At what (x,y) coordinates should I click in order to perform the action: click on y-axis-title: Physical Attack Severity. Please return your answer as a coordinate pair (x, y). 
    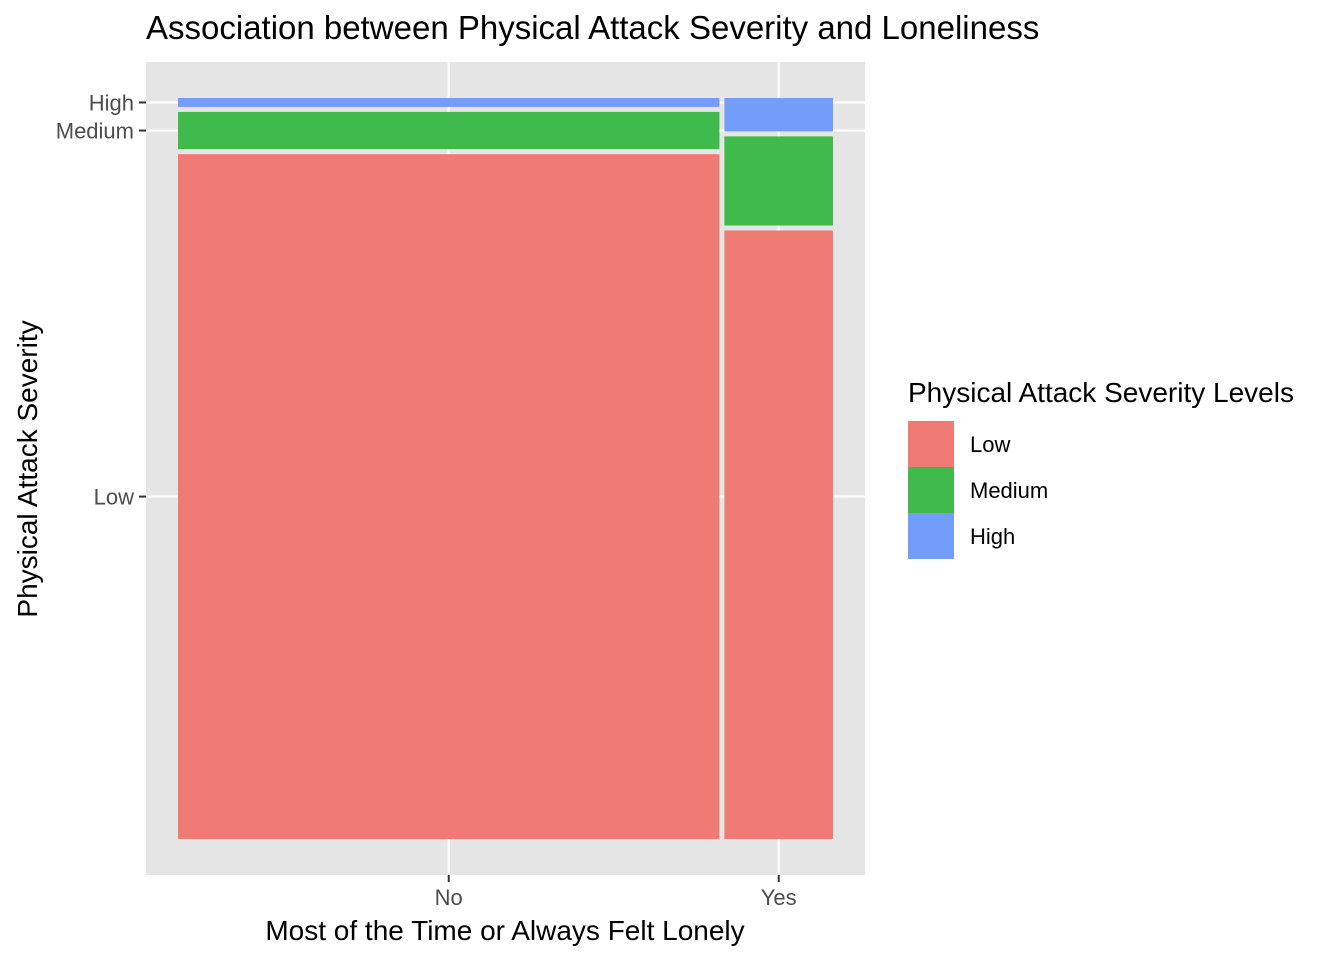
    Looking at the image, I should click on (27, 468).